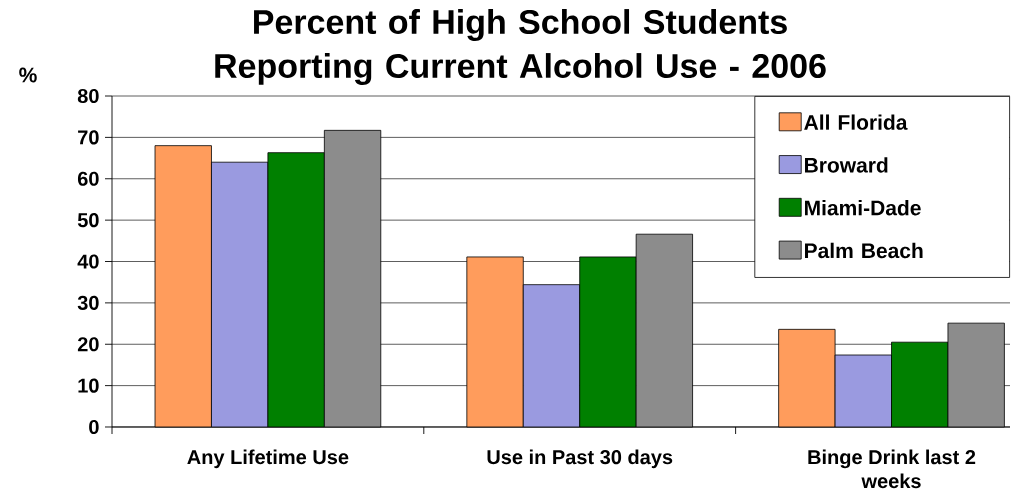 The height and width of the screenshot is (499, 1020). I want to click on legend-label: Miami-Dade, so click(863, 207).